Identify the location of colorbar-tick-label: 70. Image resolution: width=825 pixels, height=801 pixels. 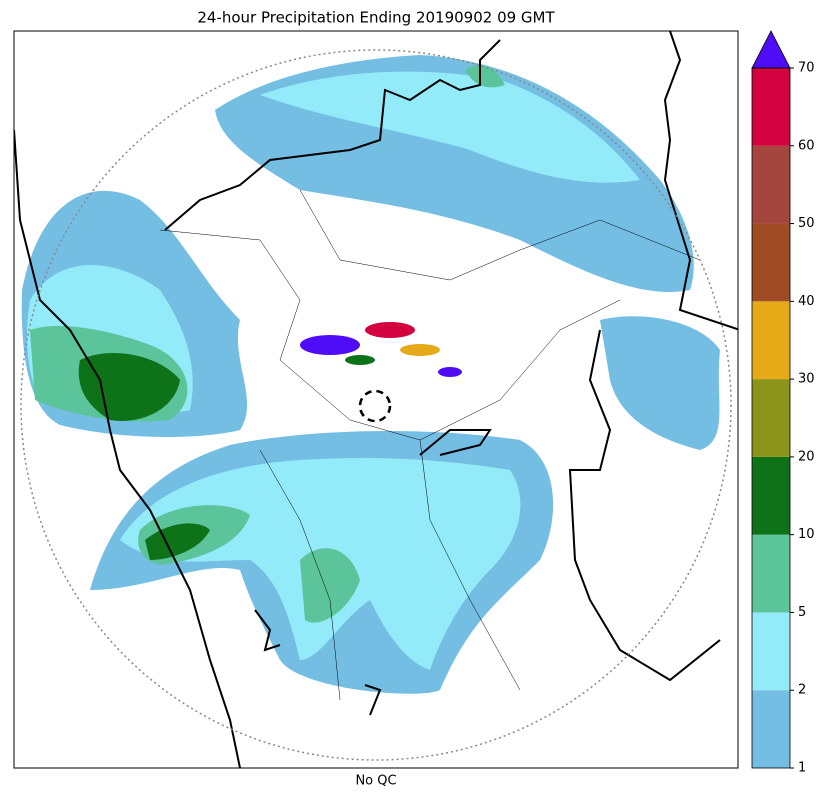
(806, 68).